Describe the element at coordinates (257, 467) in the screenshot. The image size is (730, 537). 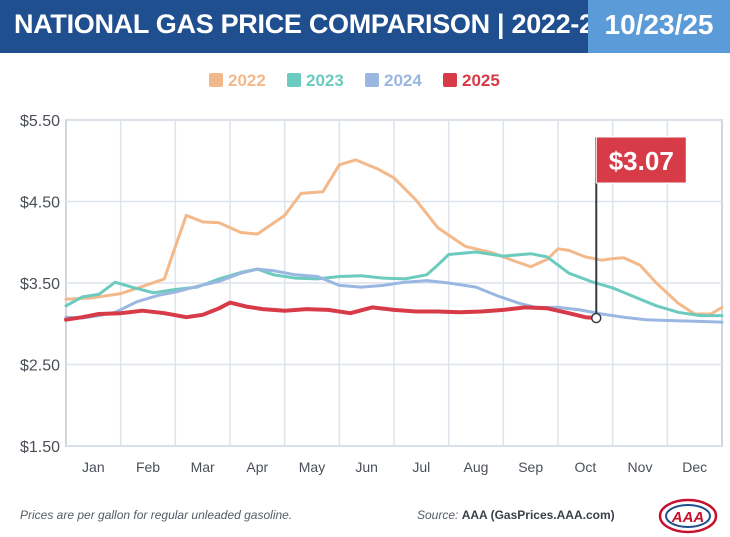
I see `x-tick-label: Apr` at that location.